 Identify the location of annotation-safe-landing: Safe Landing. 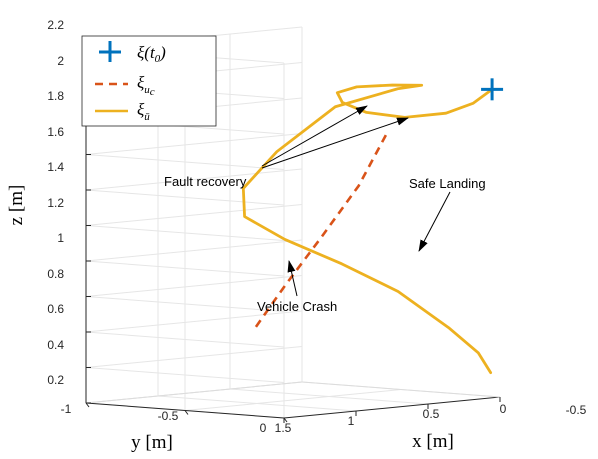
(447, 214).